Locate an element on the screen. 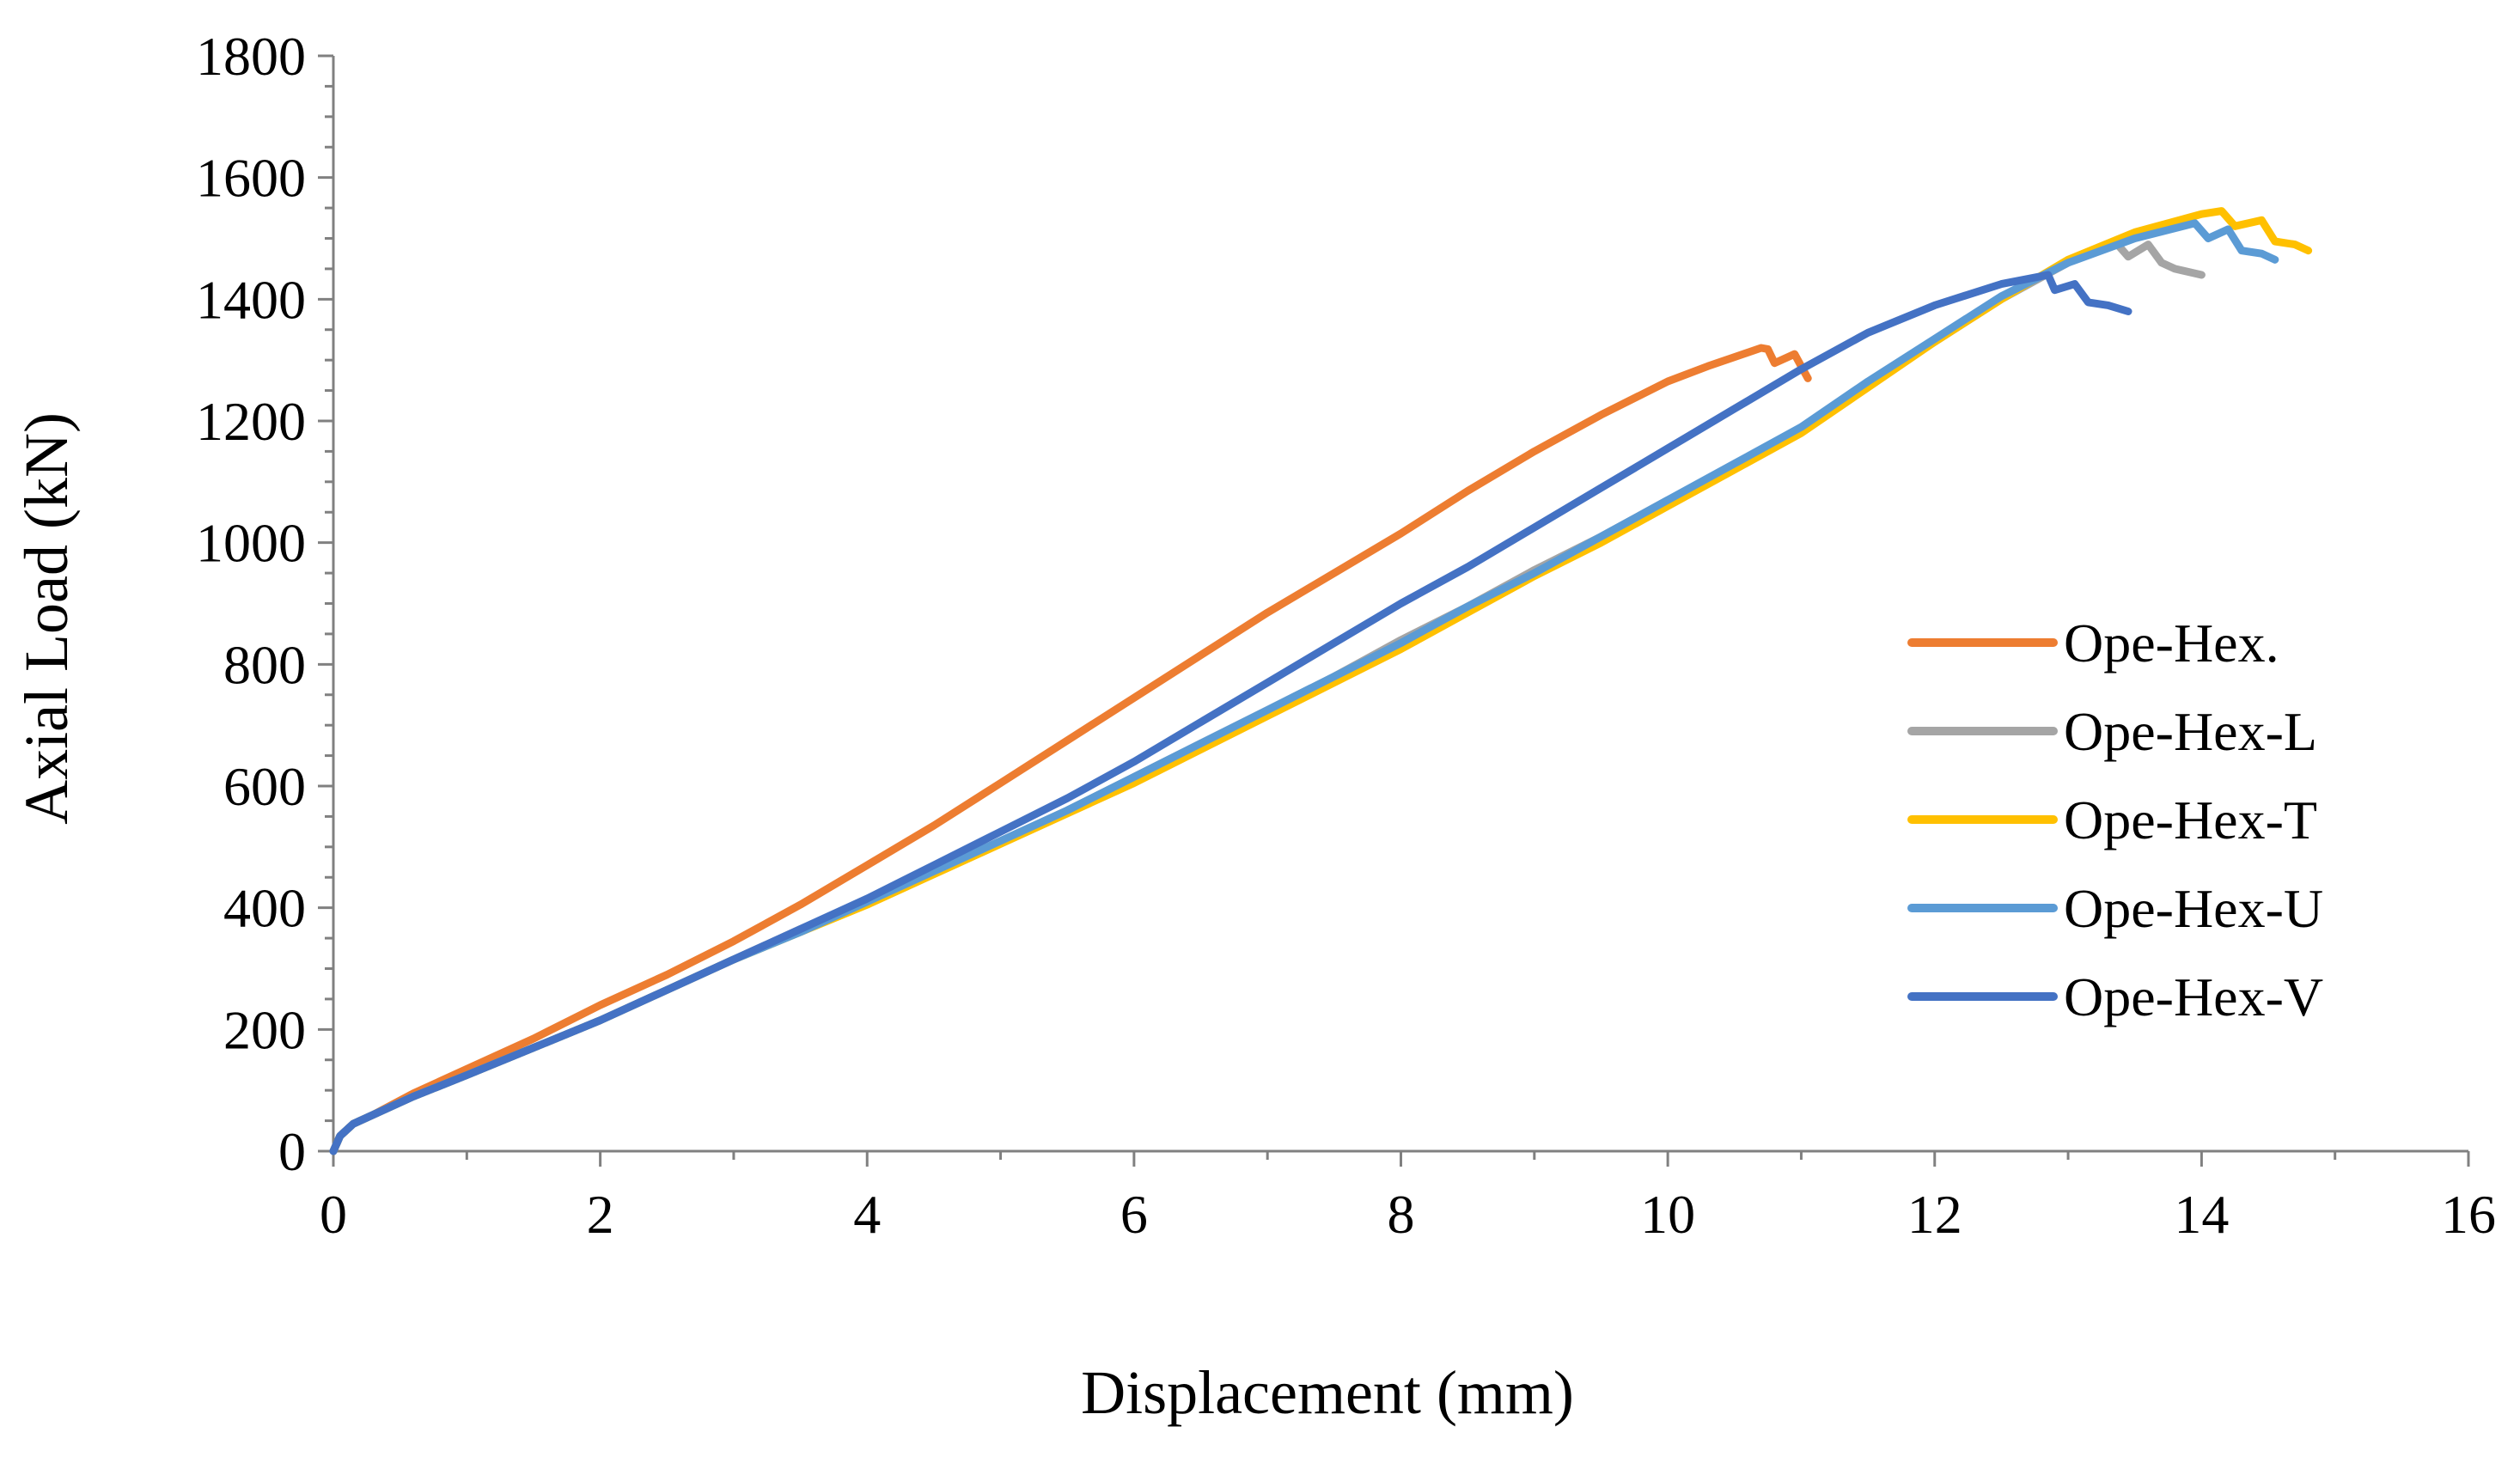 This screenshot has width=2520, height=1463. x-tick-label: 10 is located at coordinates (1667, 1214).